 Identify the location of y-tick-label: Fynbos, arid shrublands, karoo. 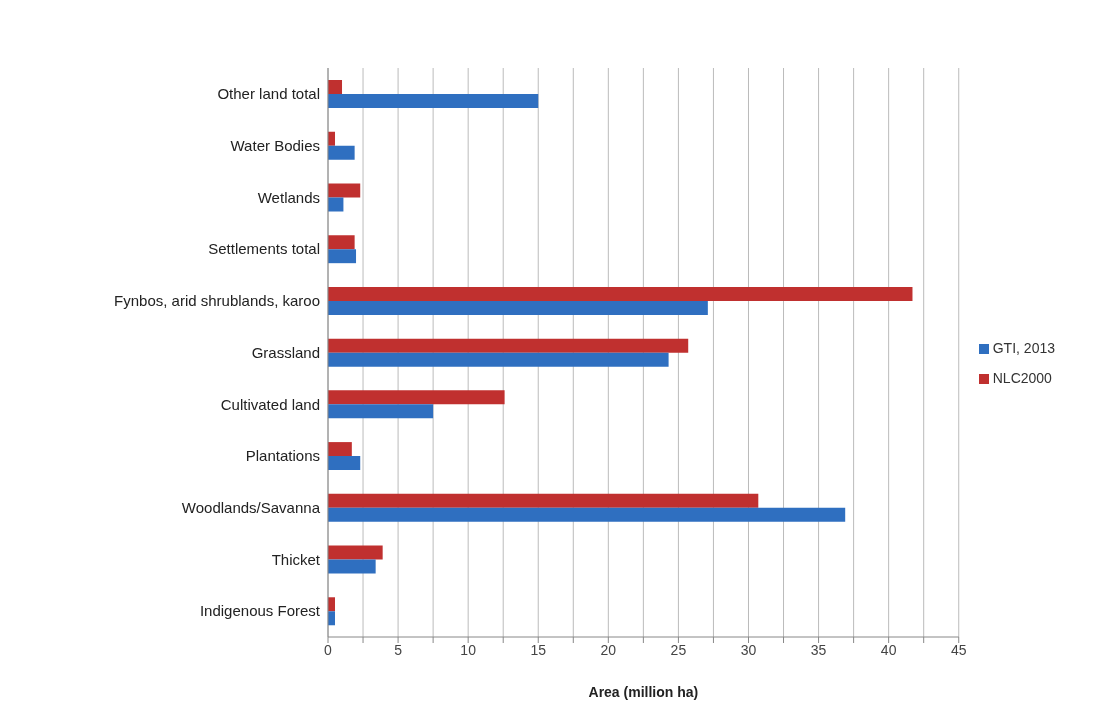
(217, 301).